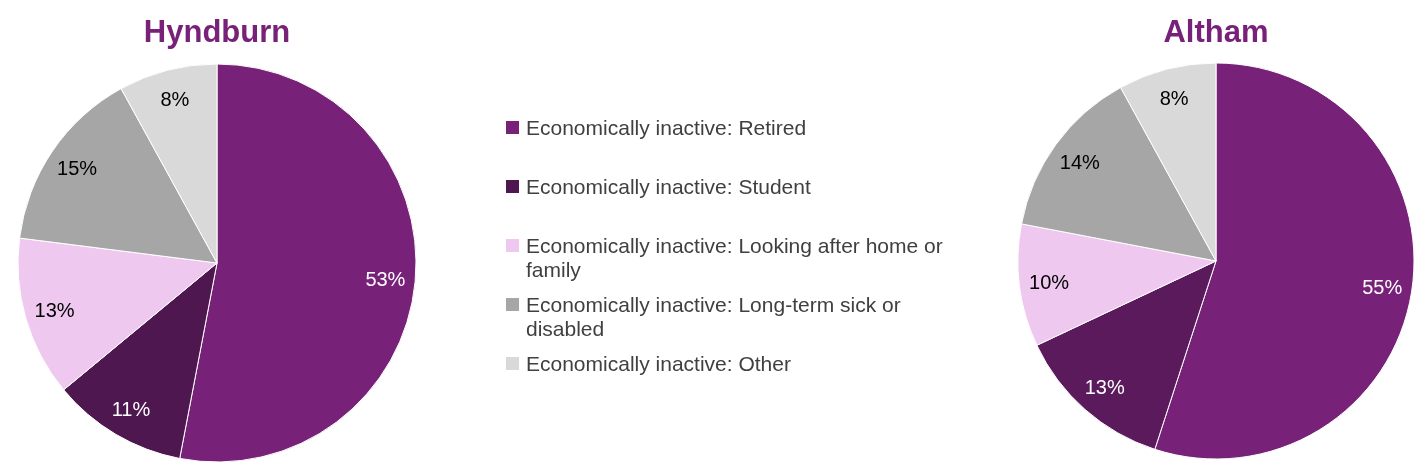  What do you see at coordinates (658, 364) in the screenshot?
I see `legend-label: Economically inactive: Other` at bounding box center [658, 364].